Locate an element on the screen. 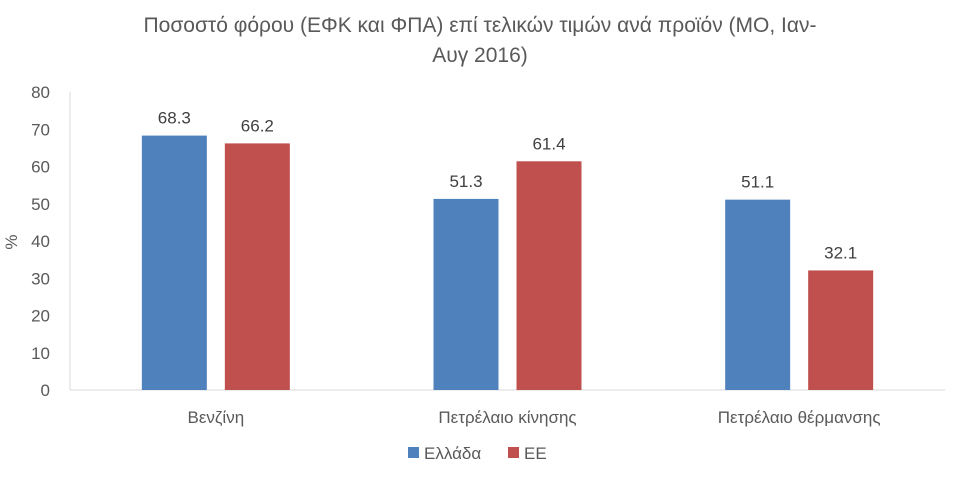 The height and width of the screenshot is (485, 960). y-tick-label: 50 is located at coordinates (40, 204).